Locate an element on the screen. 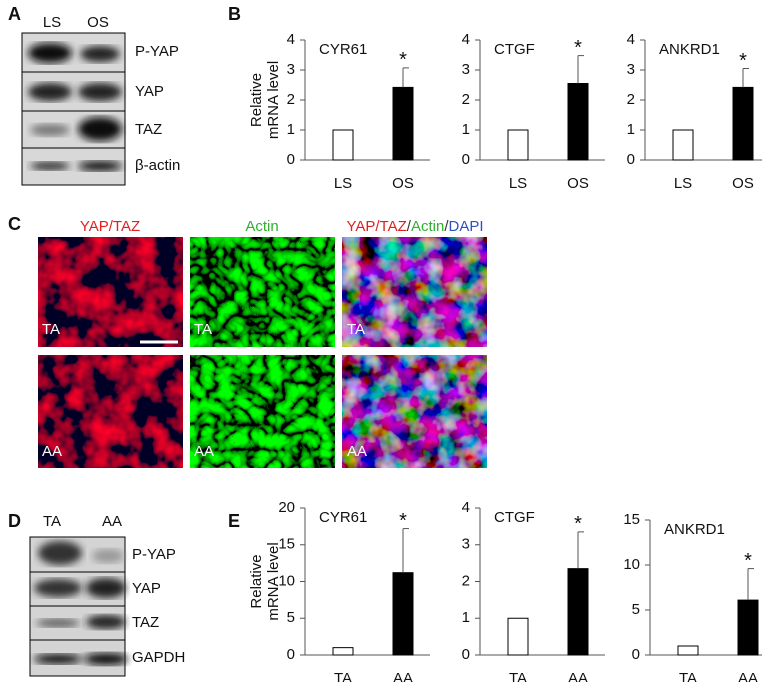 This screenshot has height=682, width=762. panel-label: D is located at coordinates (14, 521).